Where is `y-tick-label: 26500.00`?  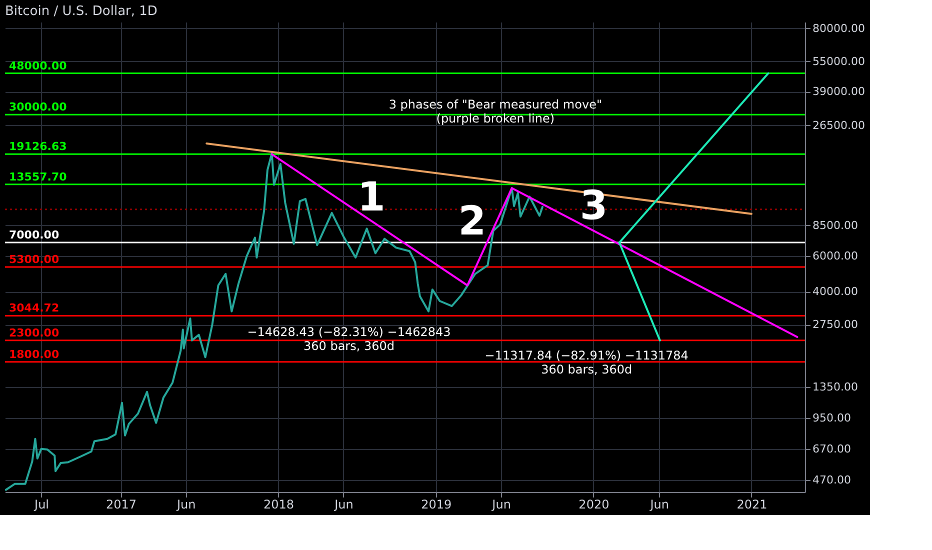
y-tick-label: 26500.00 is located at coordinates (838, 125).